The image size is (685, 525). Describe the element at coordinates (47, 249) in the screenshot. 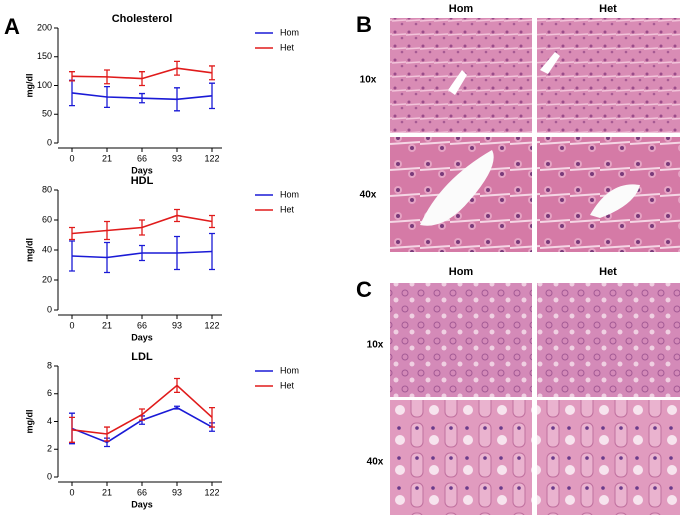

I see `y-tick-label: 40` at that location.